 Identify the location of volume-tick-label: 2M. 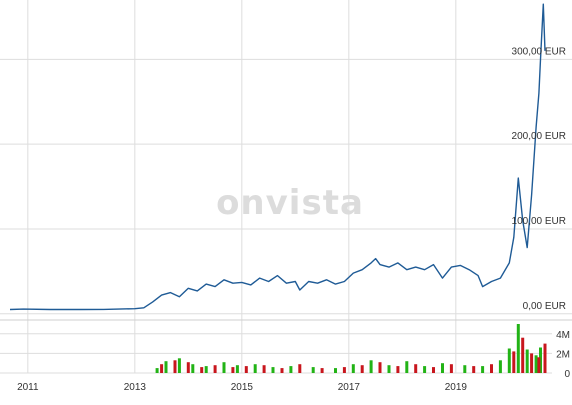
(563, 354).